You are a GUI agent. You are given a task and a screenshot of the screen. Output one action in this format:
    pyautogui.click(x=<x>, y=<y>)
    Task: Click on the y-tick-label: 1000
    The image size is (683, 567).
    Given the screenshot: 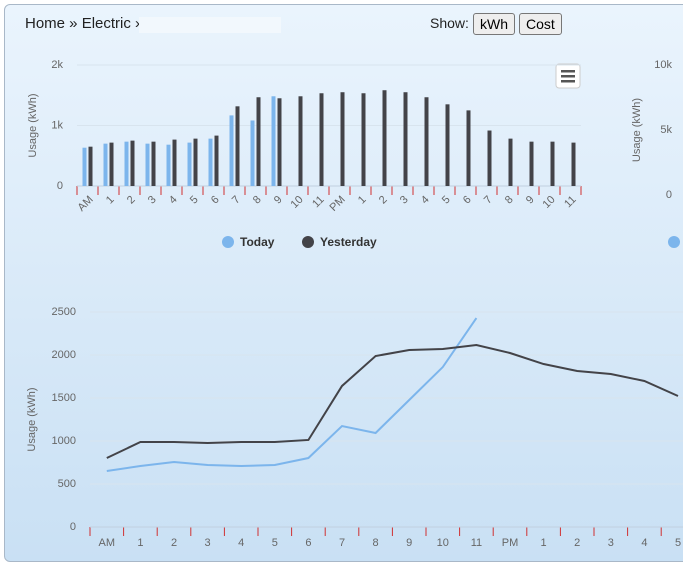 What is the action you would take?
    pyautogui.click(x=64, y=441)
    